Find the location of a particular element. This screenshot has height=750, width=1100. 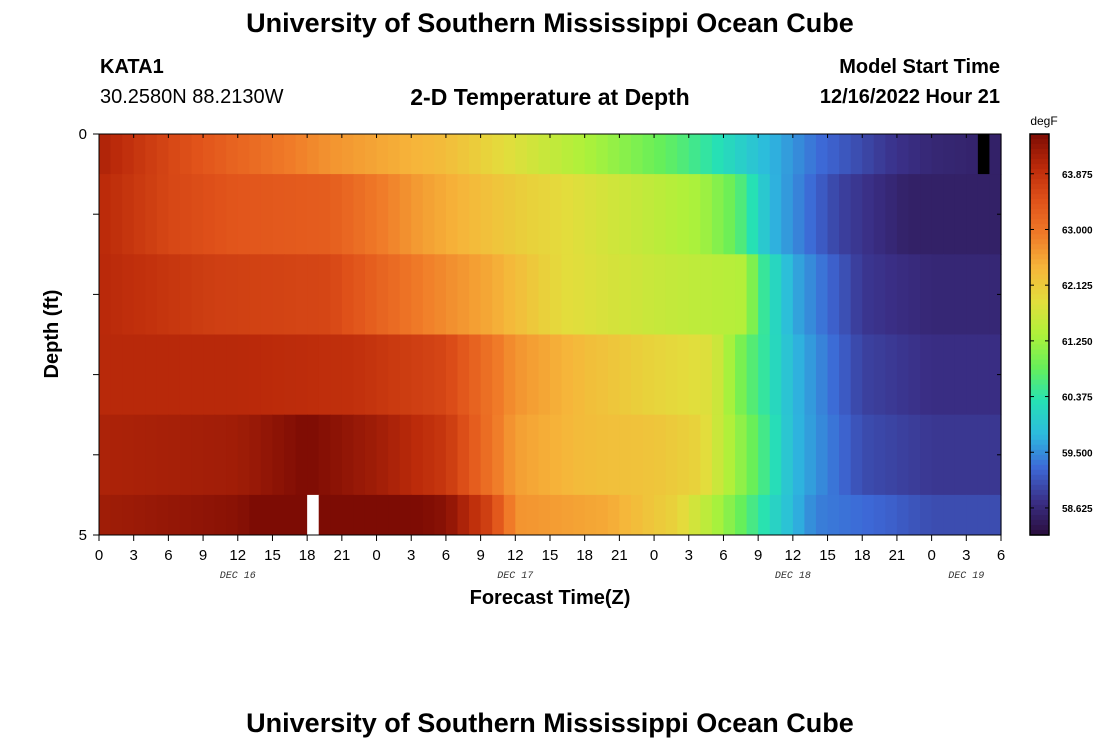

station-name: KATA1 is located at coordinates (132, 67).